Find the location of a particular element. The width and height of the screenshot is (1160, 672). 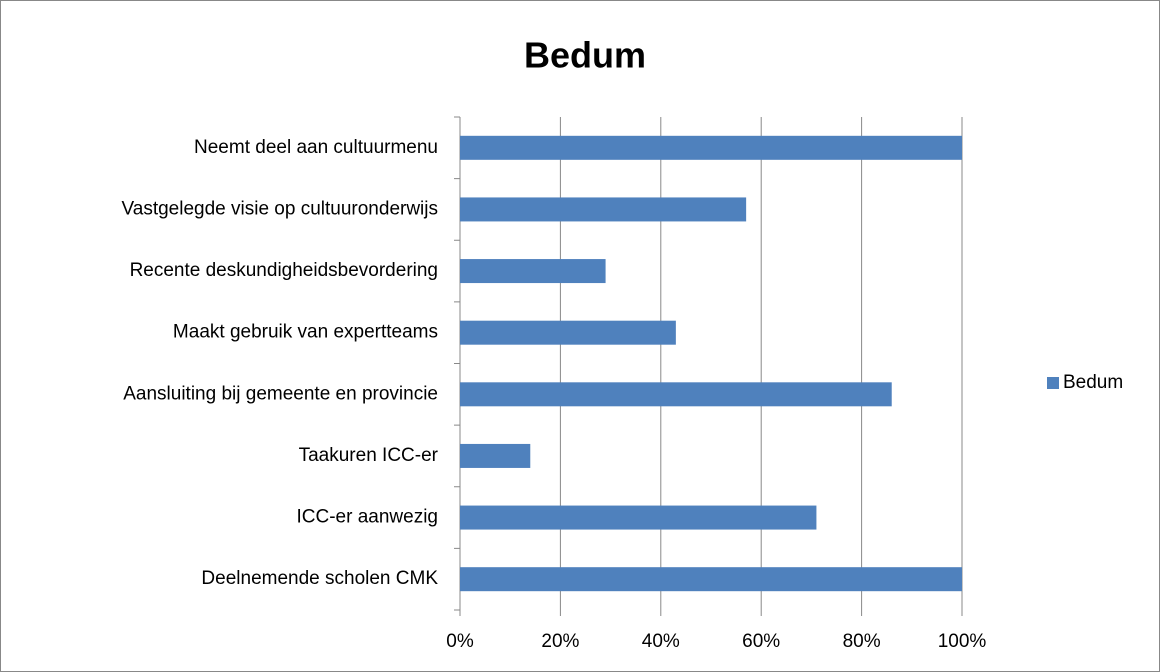

y-tick-label: Aansluiting bij gemeente en provincie is located at coordinates (280, 393).